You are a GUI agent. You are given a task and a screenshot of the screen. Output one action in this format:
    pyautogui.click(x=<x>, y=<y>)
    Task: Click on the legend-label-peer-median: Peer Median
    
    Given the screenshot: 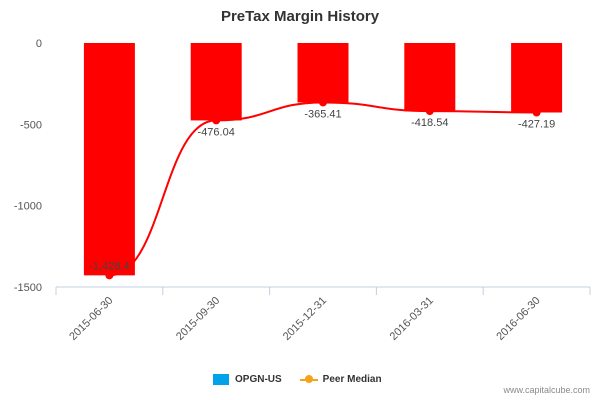 What is the action you would take?
    pyautogui.click(x=352, y=379)
    